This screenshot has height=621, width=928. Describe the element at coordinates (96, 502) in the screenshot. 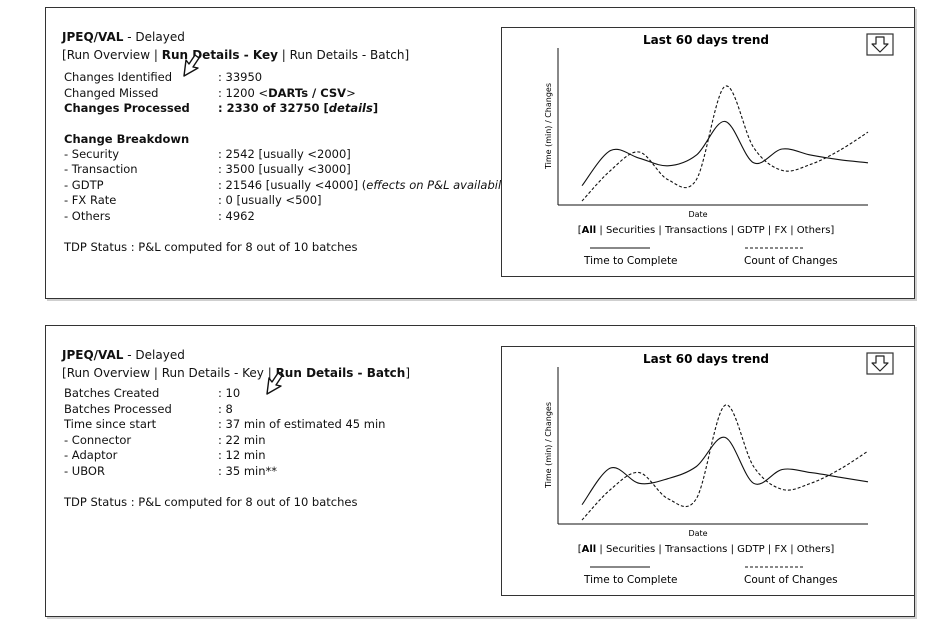

I see `status-label: TDP Status` at that location.